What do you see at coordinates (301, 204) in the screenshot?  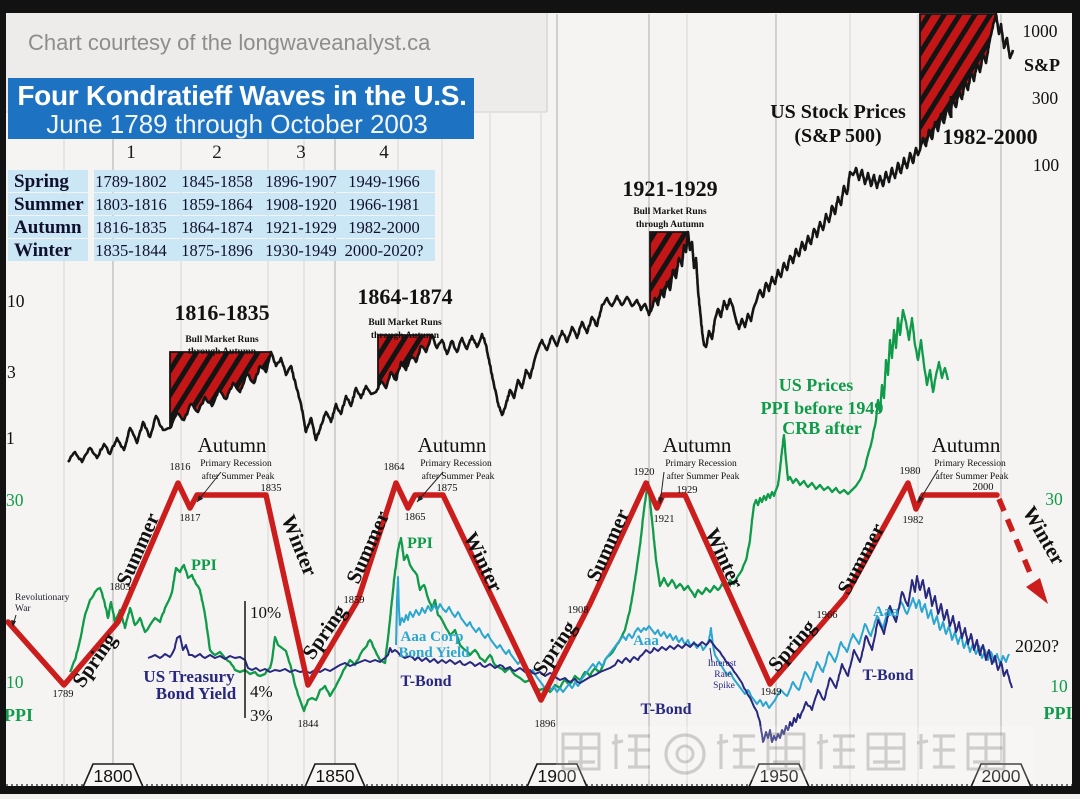 I see `svg-text: 1908-1920` at bounding box center [301, 204].